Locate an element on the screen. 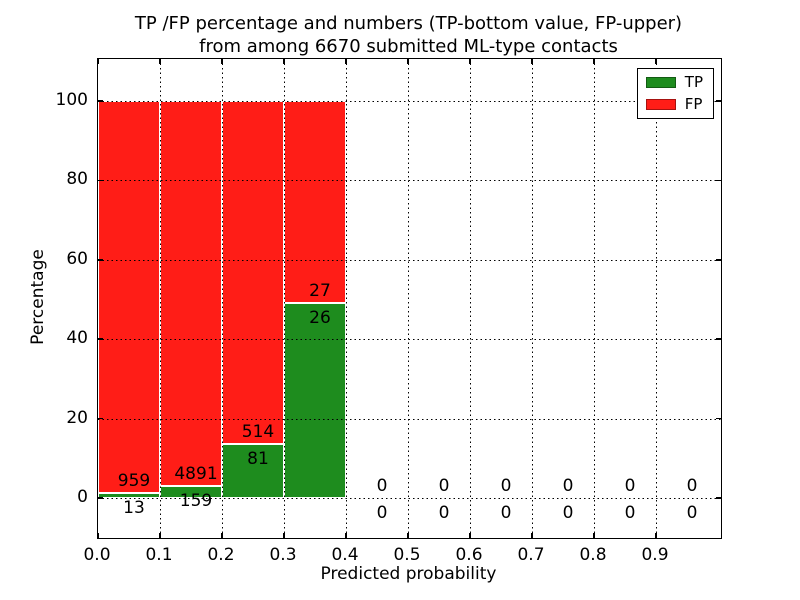 This screenshot has width=800, height=600. fp-count-label: 514 is located at coordinates (258, 431).